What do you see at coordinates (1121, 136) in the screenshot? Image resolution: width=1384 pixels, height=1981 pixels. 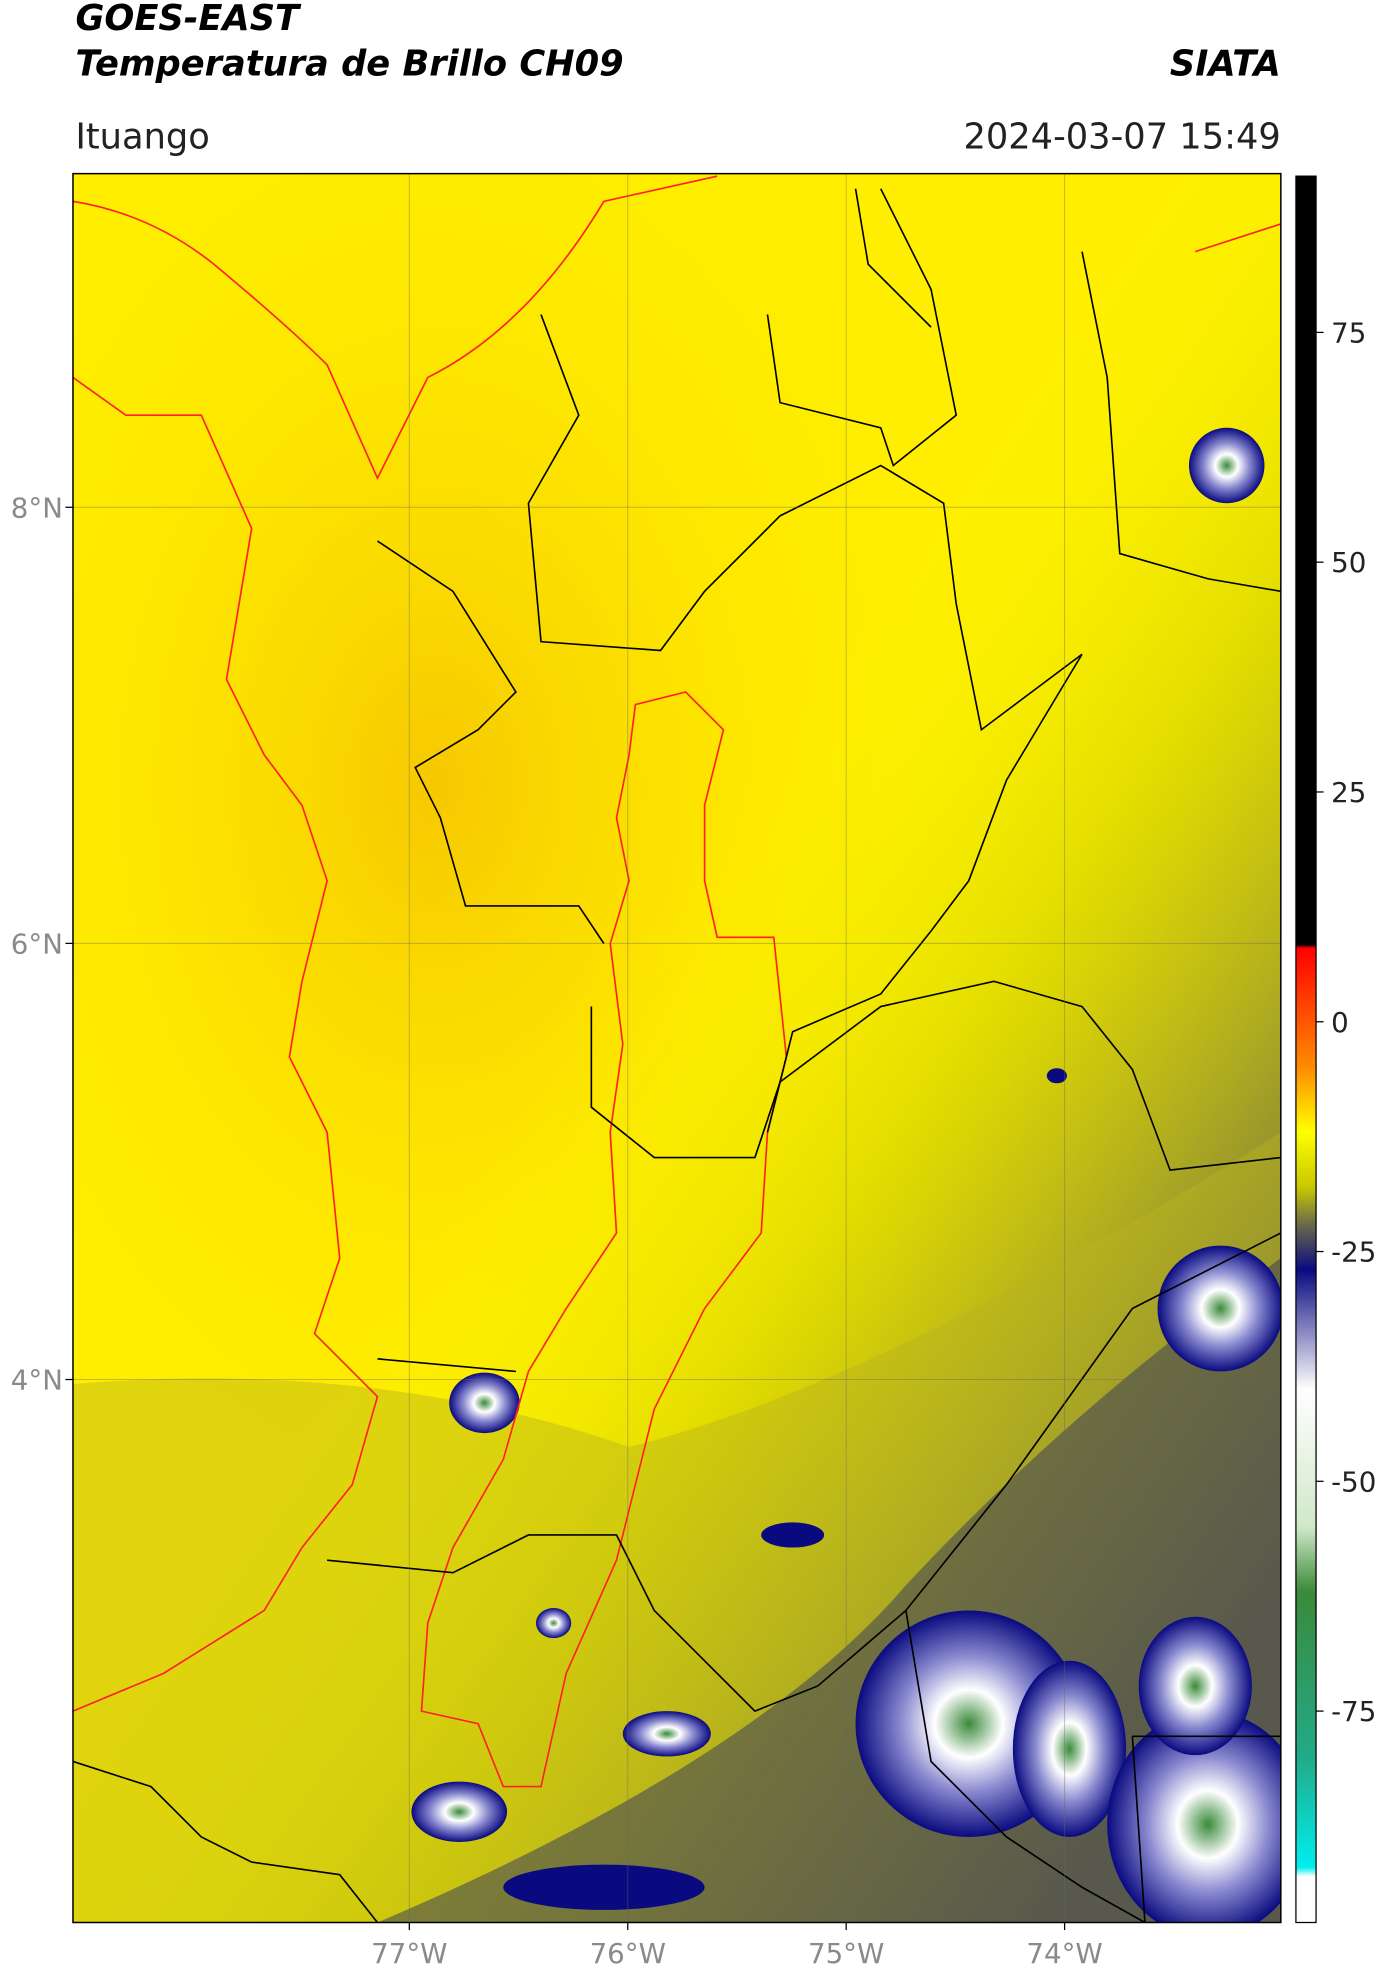 I see `datetime: 2024-03-07 15:49` at bounding box center [1121, 136].